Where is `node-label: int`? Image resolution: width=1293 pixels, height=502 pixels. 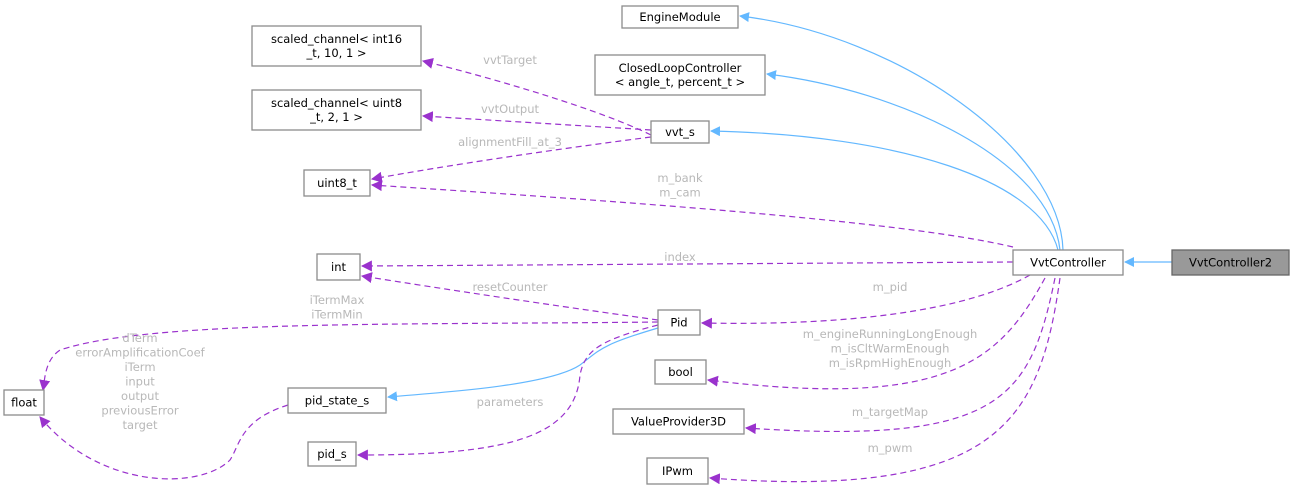
node-label: int is located at coordinates (338, 267).